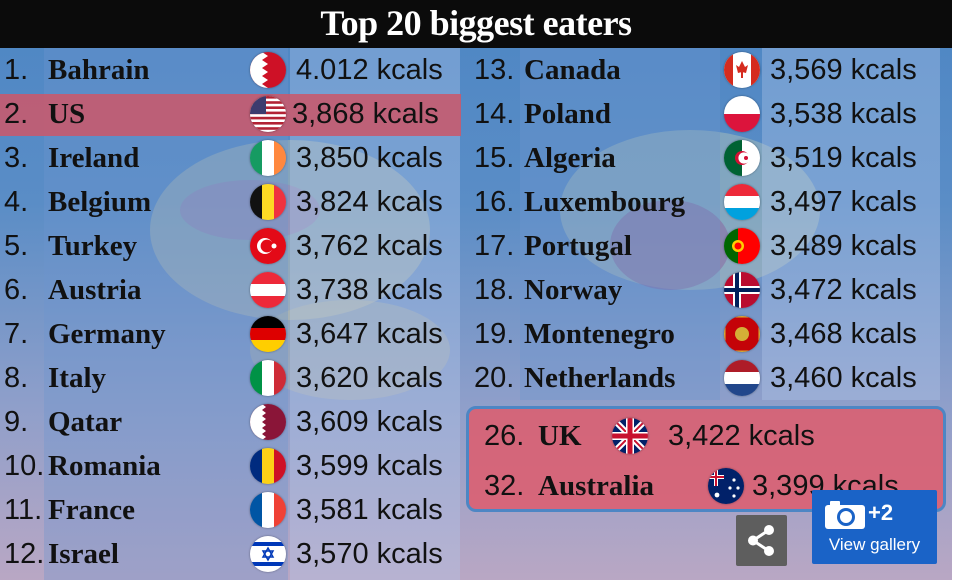  What do you see at coordinates (16, 202) in the screenshot?
I see `rank-number: 4.` at bounding box center [16, 202].